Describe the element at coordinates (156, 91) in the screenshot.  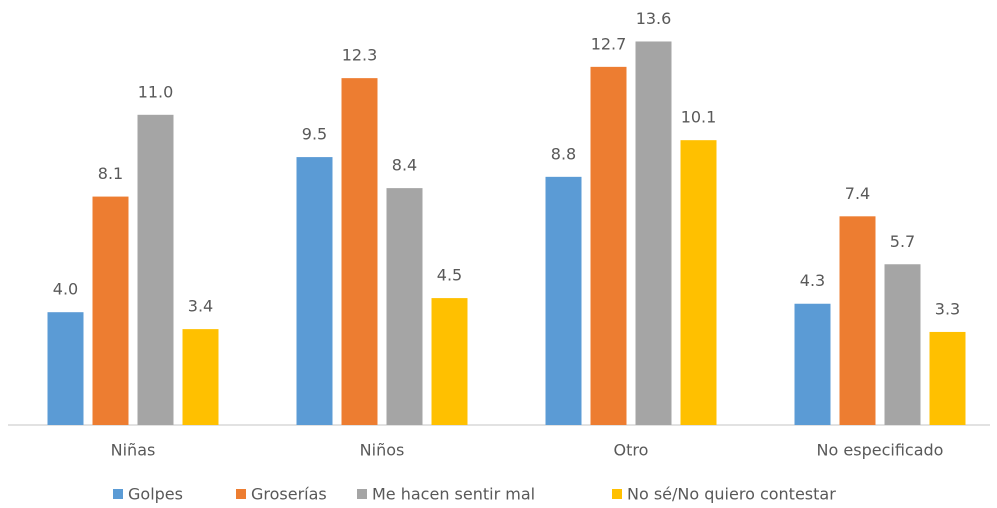
I see `data-label: 11.0` at that location.